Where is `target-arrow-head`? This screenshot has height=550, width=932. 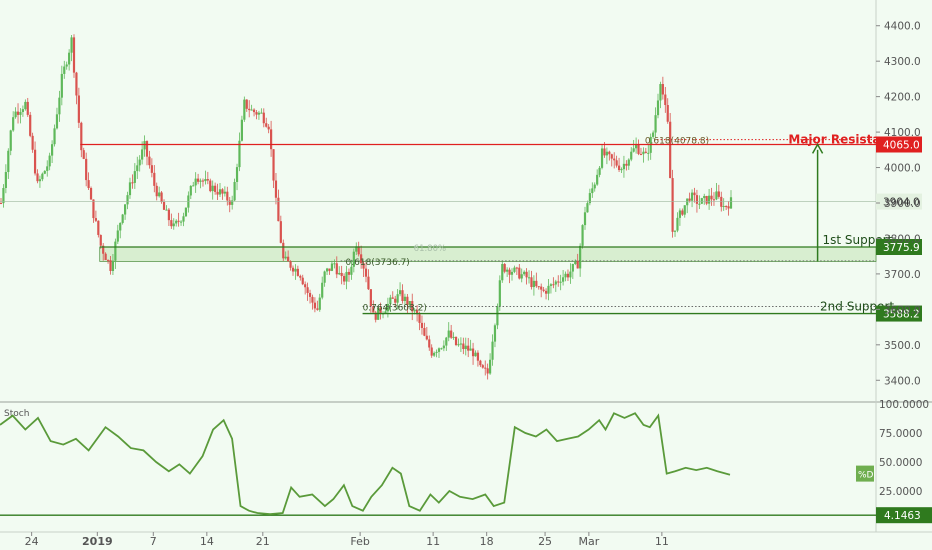 target-arrow-head is located at coordinates (817, 148).